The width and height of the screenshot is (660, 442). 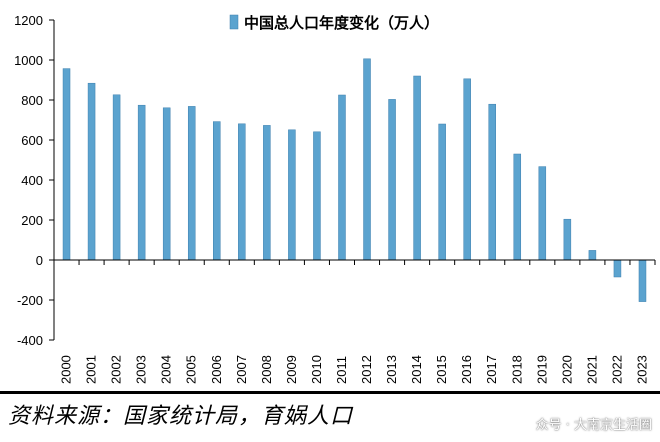 What do you see at coordinates (466, 369) in the screenshot?
I see `x-tick-label: 2016` at bounding box center [466, 369].